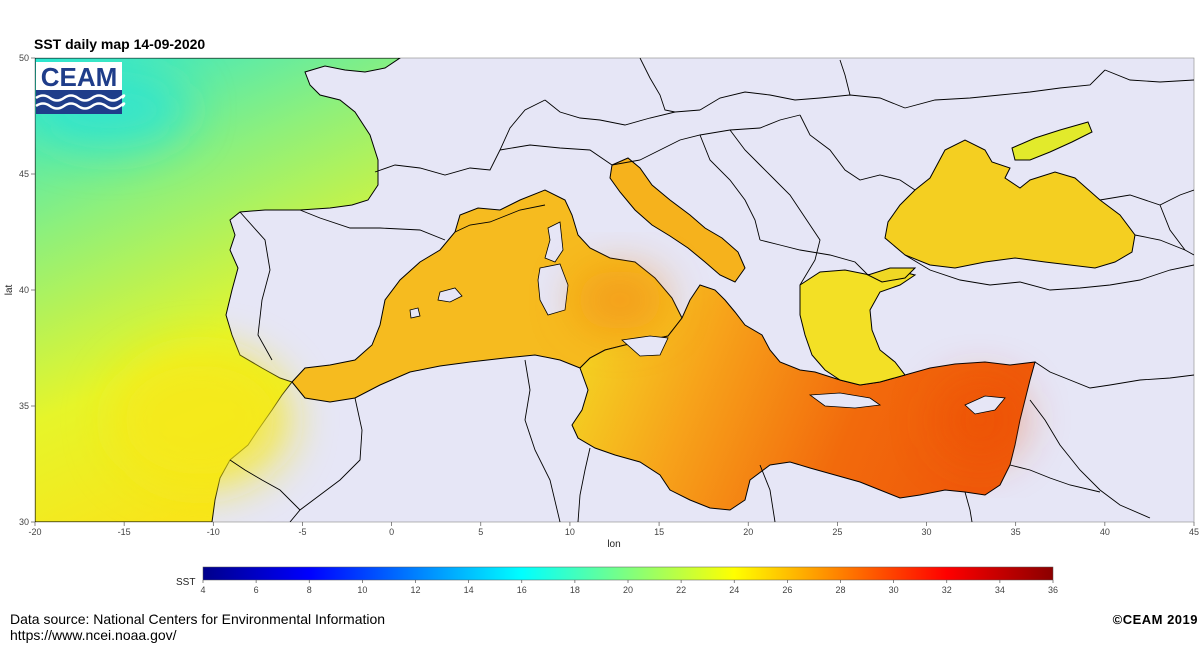 This screenshot has width=1200, height=650. I want to click on x-tick-label: -10, so click(213, 532).